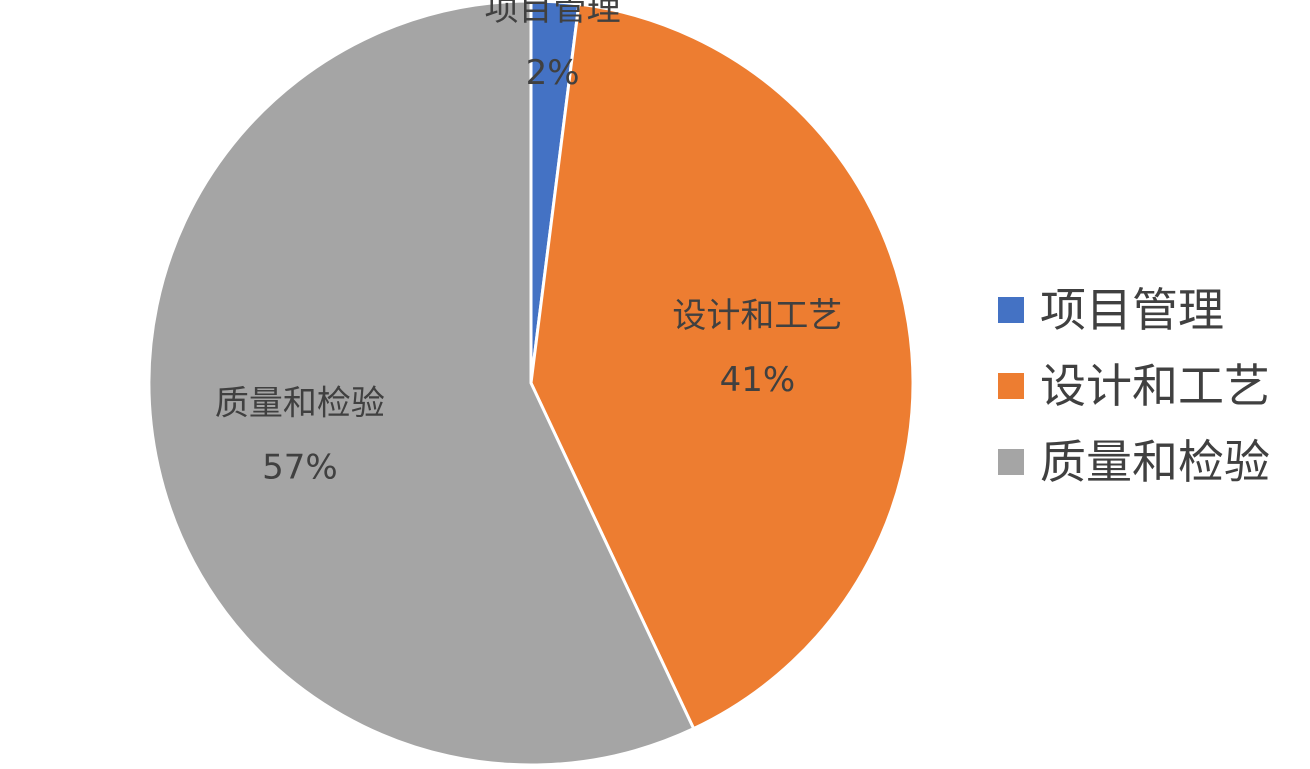 The width and height of the screenshot is (1310, 769). What do you see at coordinates (757, 316) in the screenshot?
I see `data-label-name-design-process: 设计和工艺` at bounding box center [757, 316].